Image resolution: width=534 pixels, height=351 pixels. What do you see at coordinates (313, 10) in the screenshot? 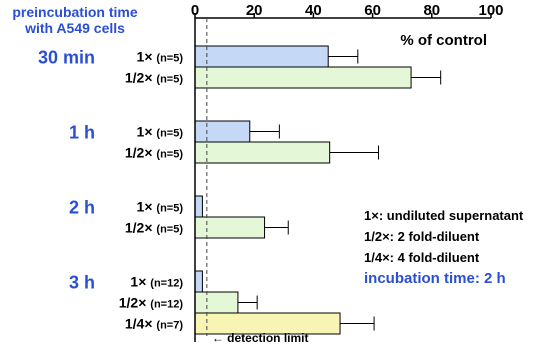
I see `x-tick-label: 40` at bounding box center [313, 10].